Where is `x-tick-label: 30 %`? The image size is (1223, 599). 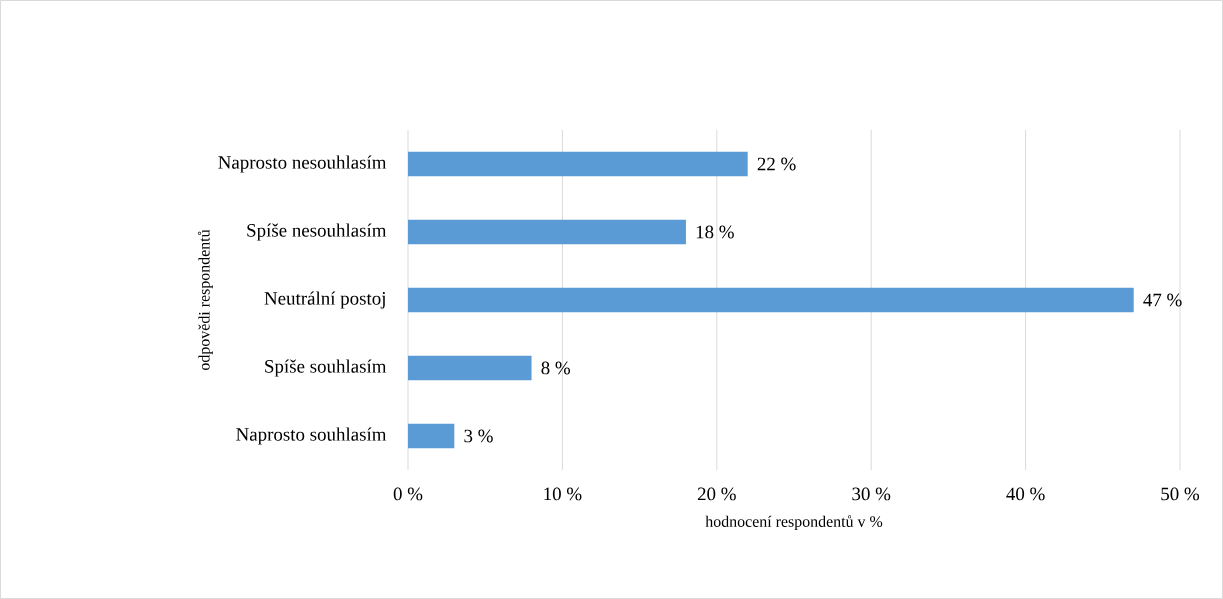 x-tick-label: 30 % is located at coordinates (871, 494).